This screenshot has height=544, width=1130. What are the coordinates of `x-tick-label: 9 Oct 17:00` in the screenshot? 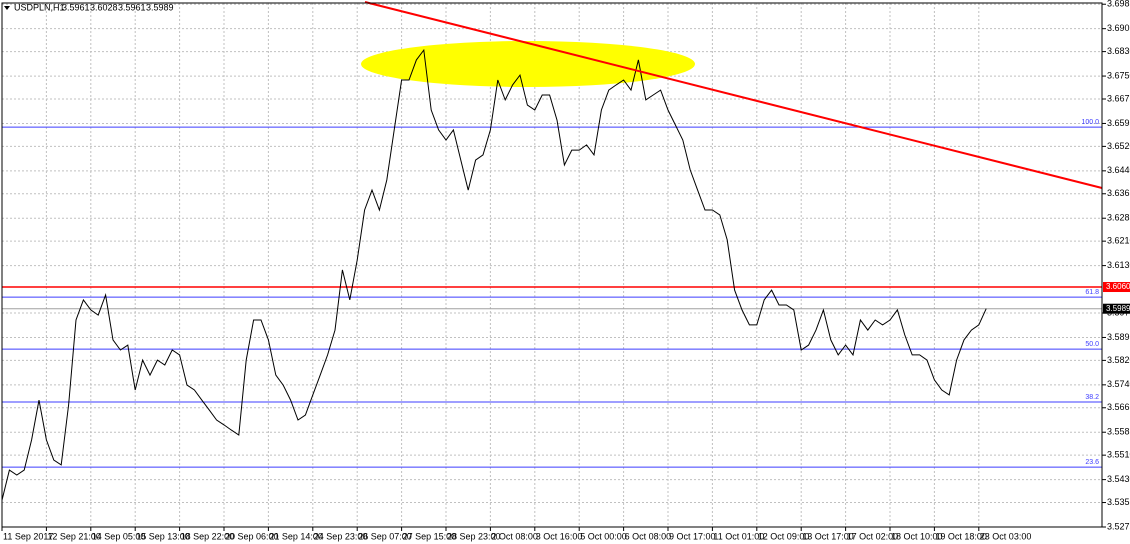 It's located at (692, 536).